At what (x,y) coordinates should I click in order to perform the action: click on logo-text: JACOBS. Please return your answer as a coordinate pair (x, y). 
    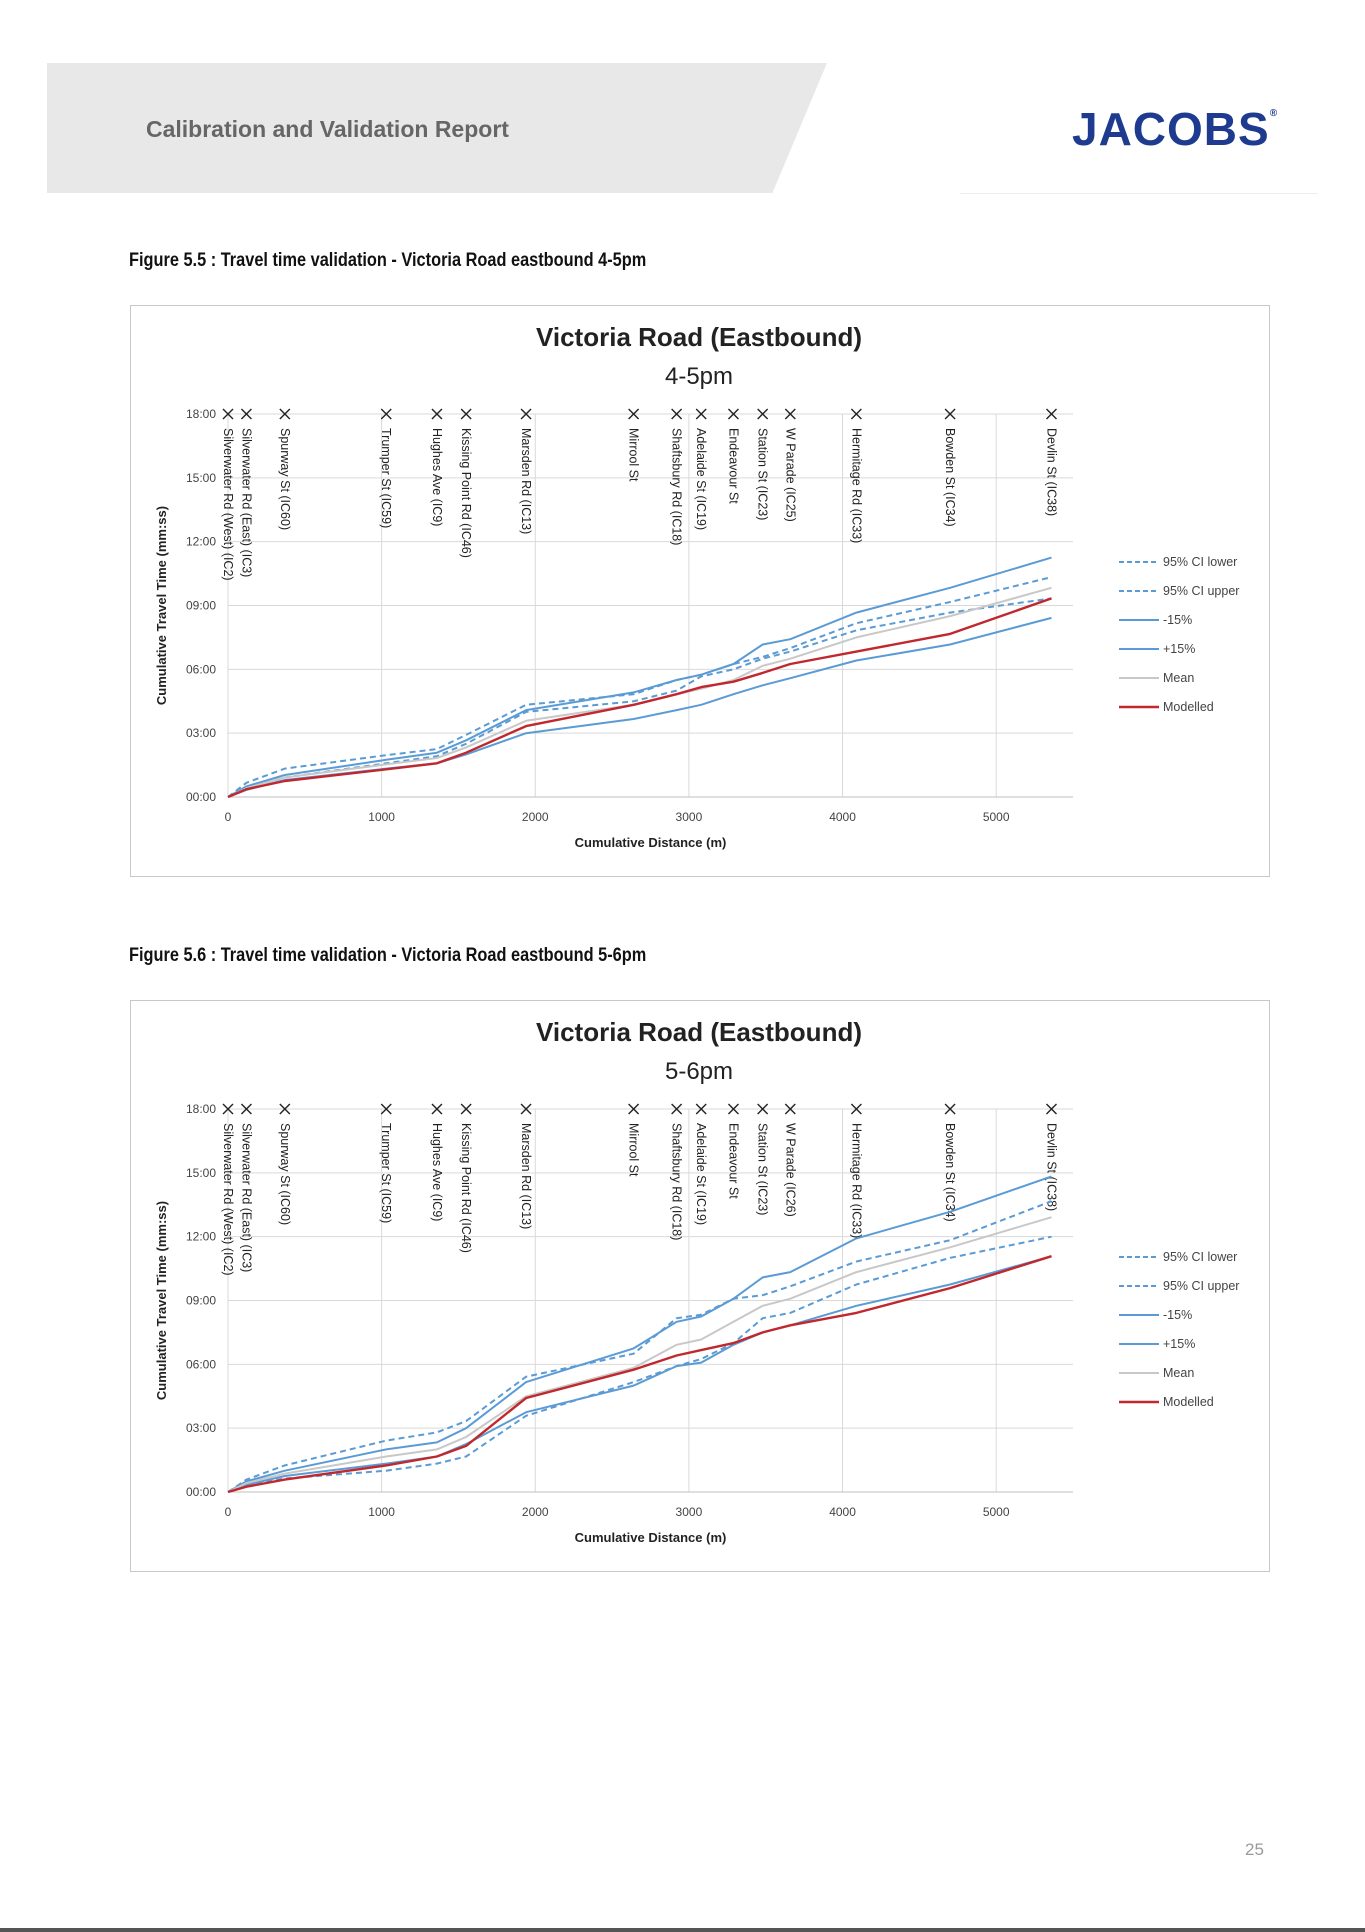
    Looking at the image, I should click on (1171, 129).